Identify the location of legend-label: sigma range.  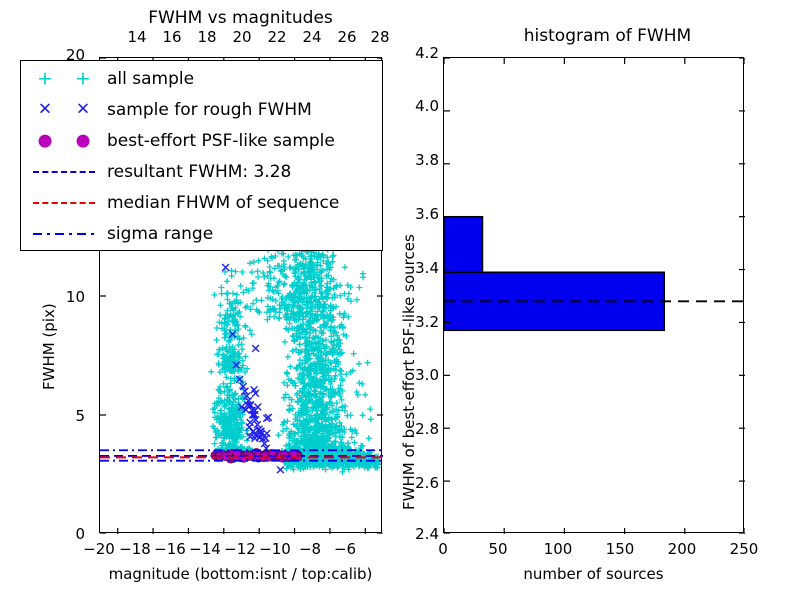
(160, 233).